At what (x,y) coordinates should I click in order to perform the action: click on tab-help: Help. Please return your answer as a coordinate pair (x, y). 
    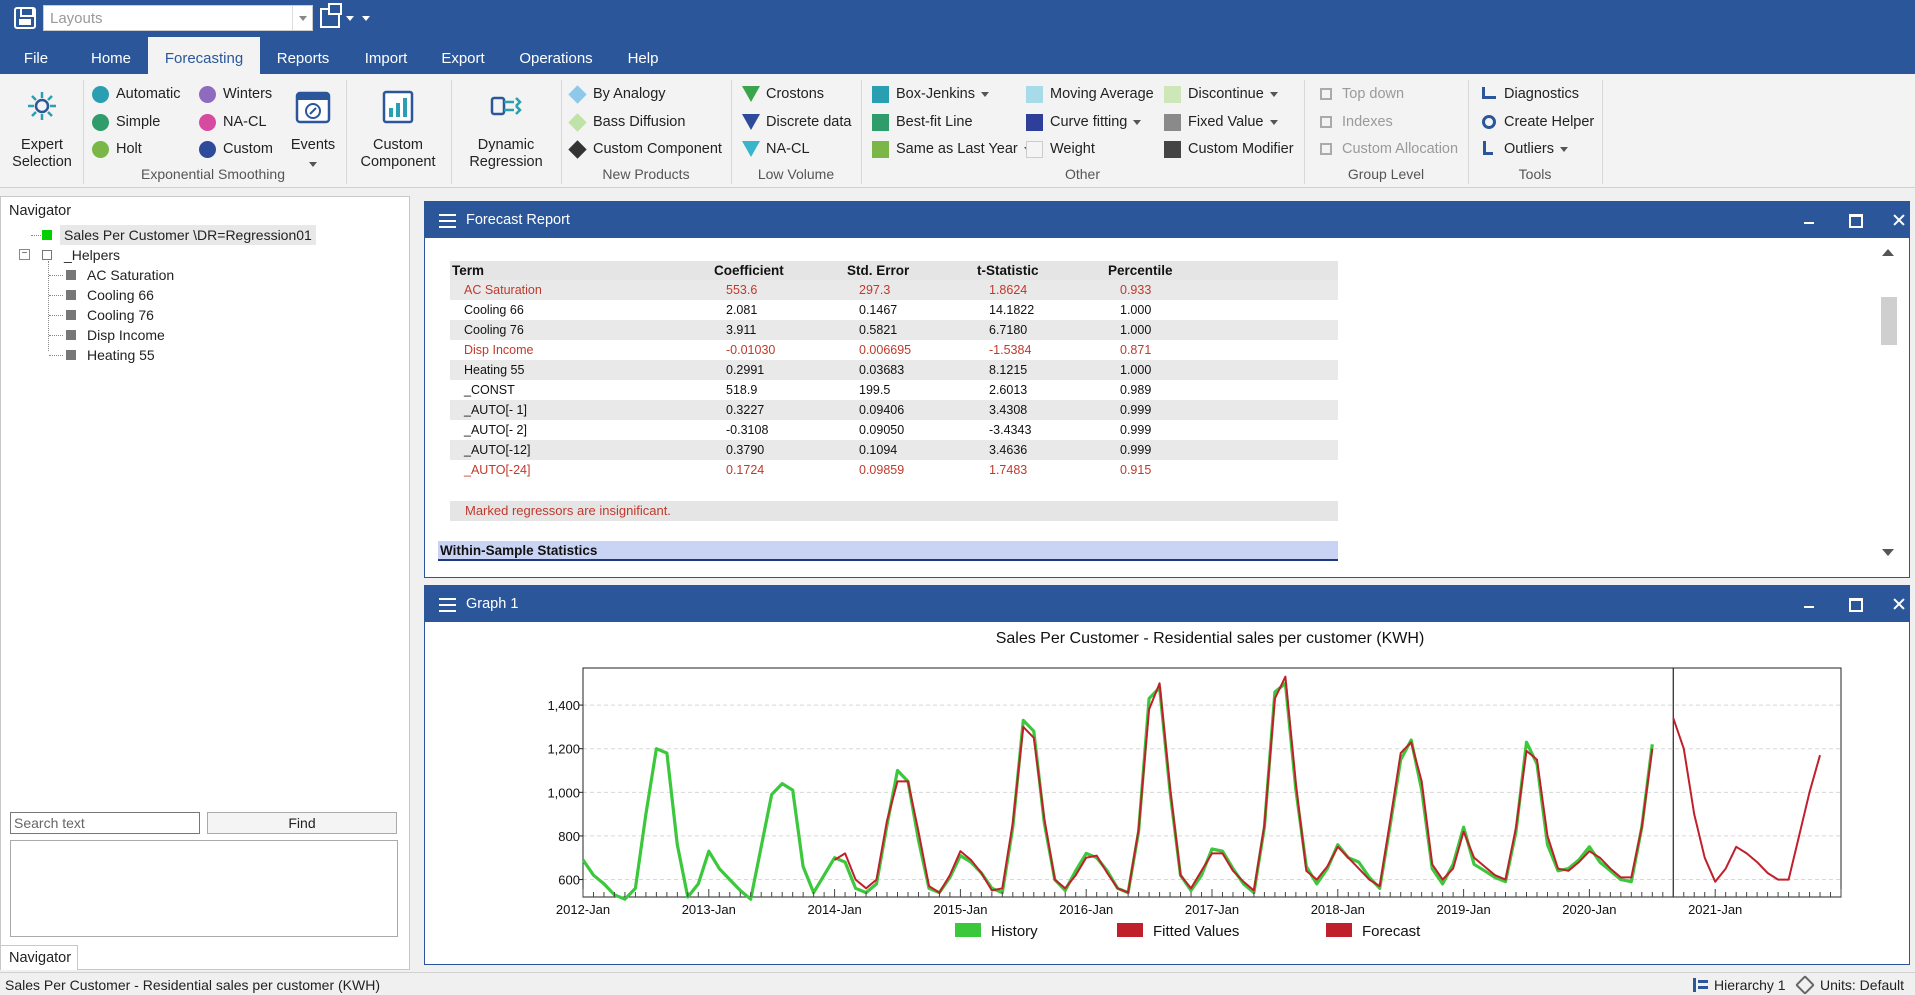
    Looking at the image, I should click on (643, 58).